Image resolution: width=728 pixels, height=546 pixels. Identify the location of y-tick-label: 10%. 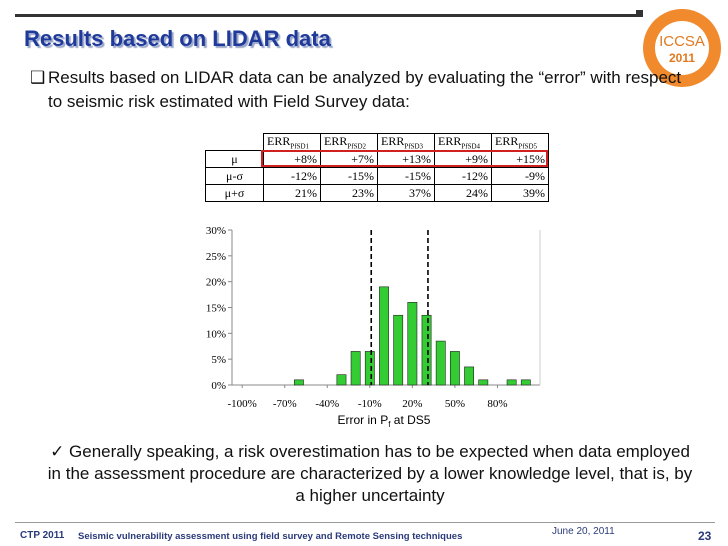
(216, 334).